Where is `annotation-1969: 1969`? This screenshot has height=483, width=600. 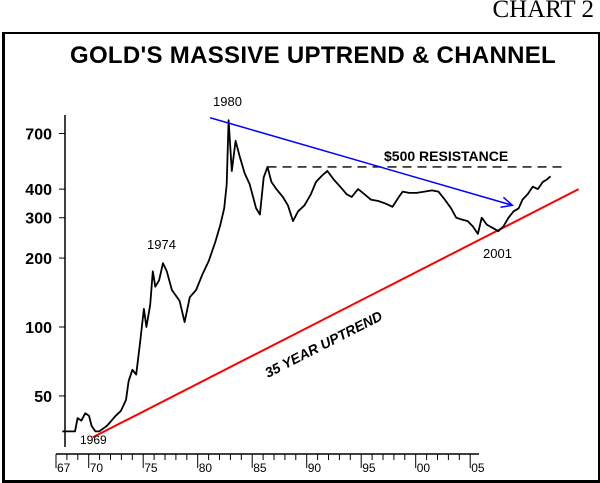
annotation-1969: 1969 is located at coordinates (93, 440).